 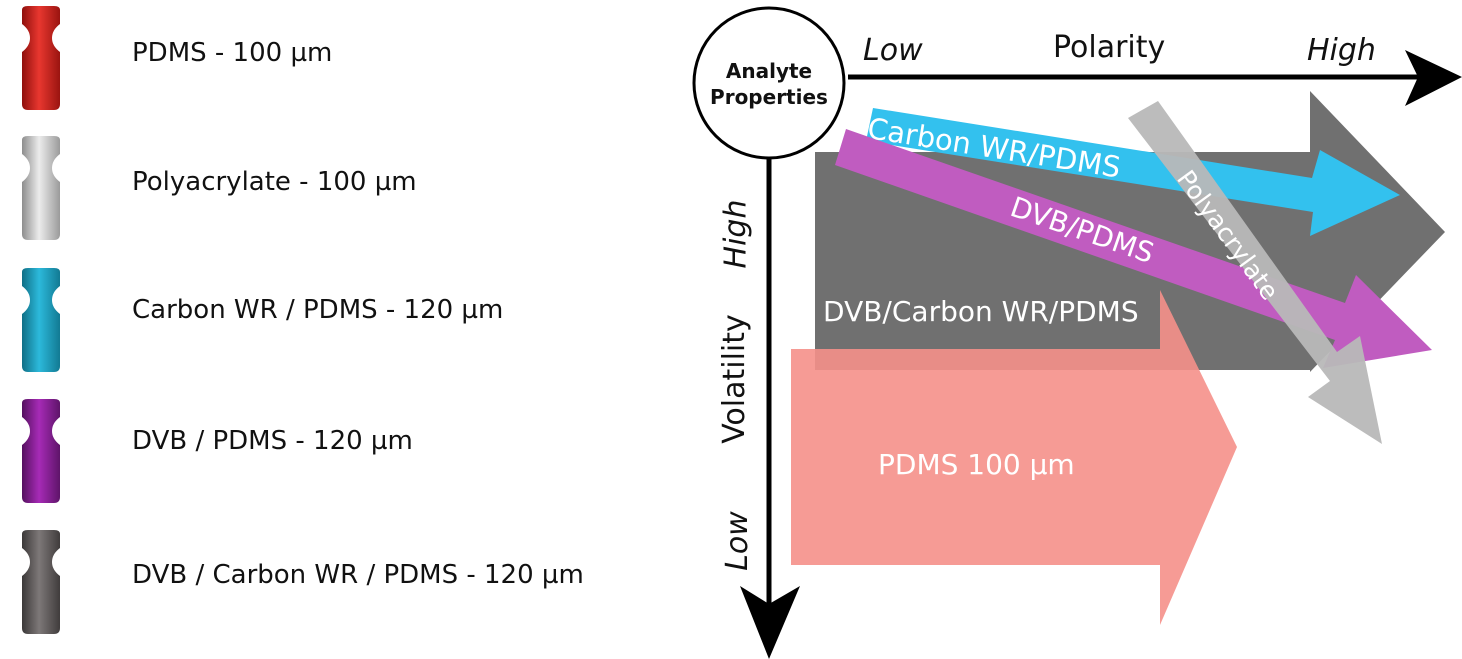 What do you see at coordinates (769, 97) in the screenshot?
I see `origin-label-line2: Properties` at bounding box center [769, 97].